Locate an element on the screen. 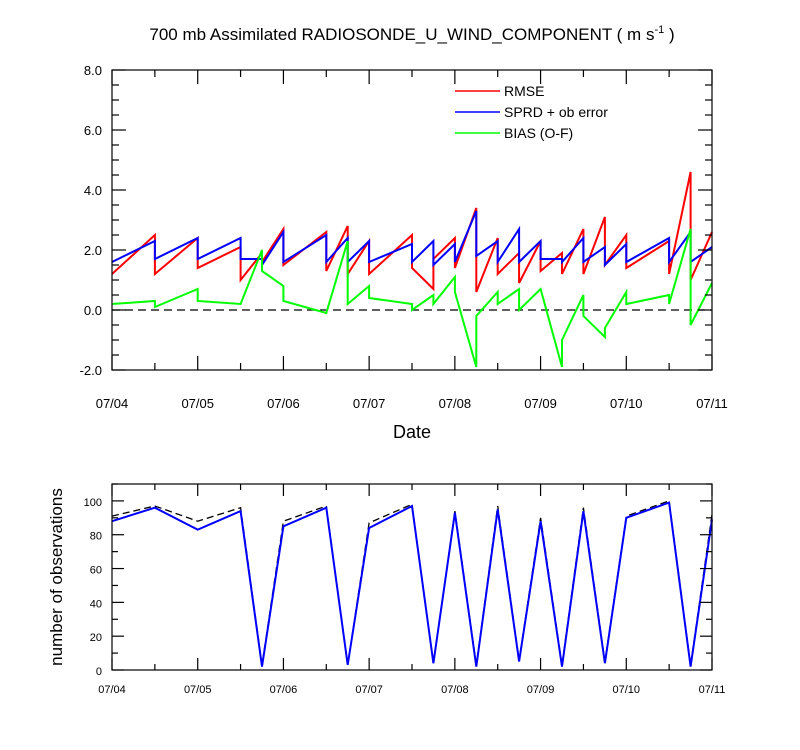  series-line-rmse is located at coordinates (412, 232).